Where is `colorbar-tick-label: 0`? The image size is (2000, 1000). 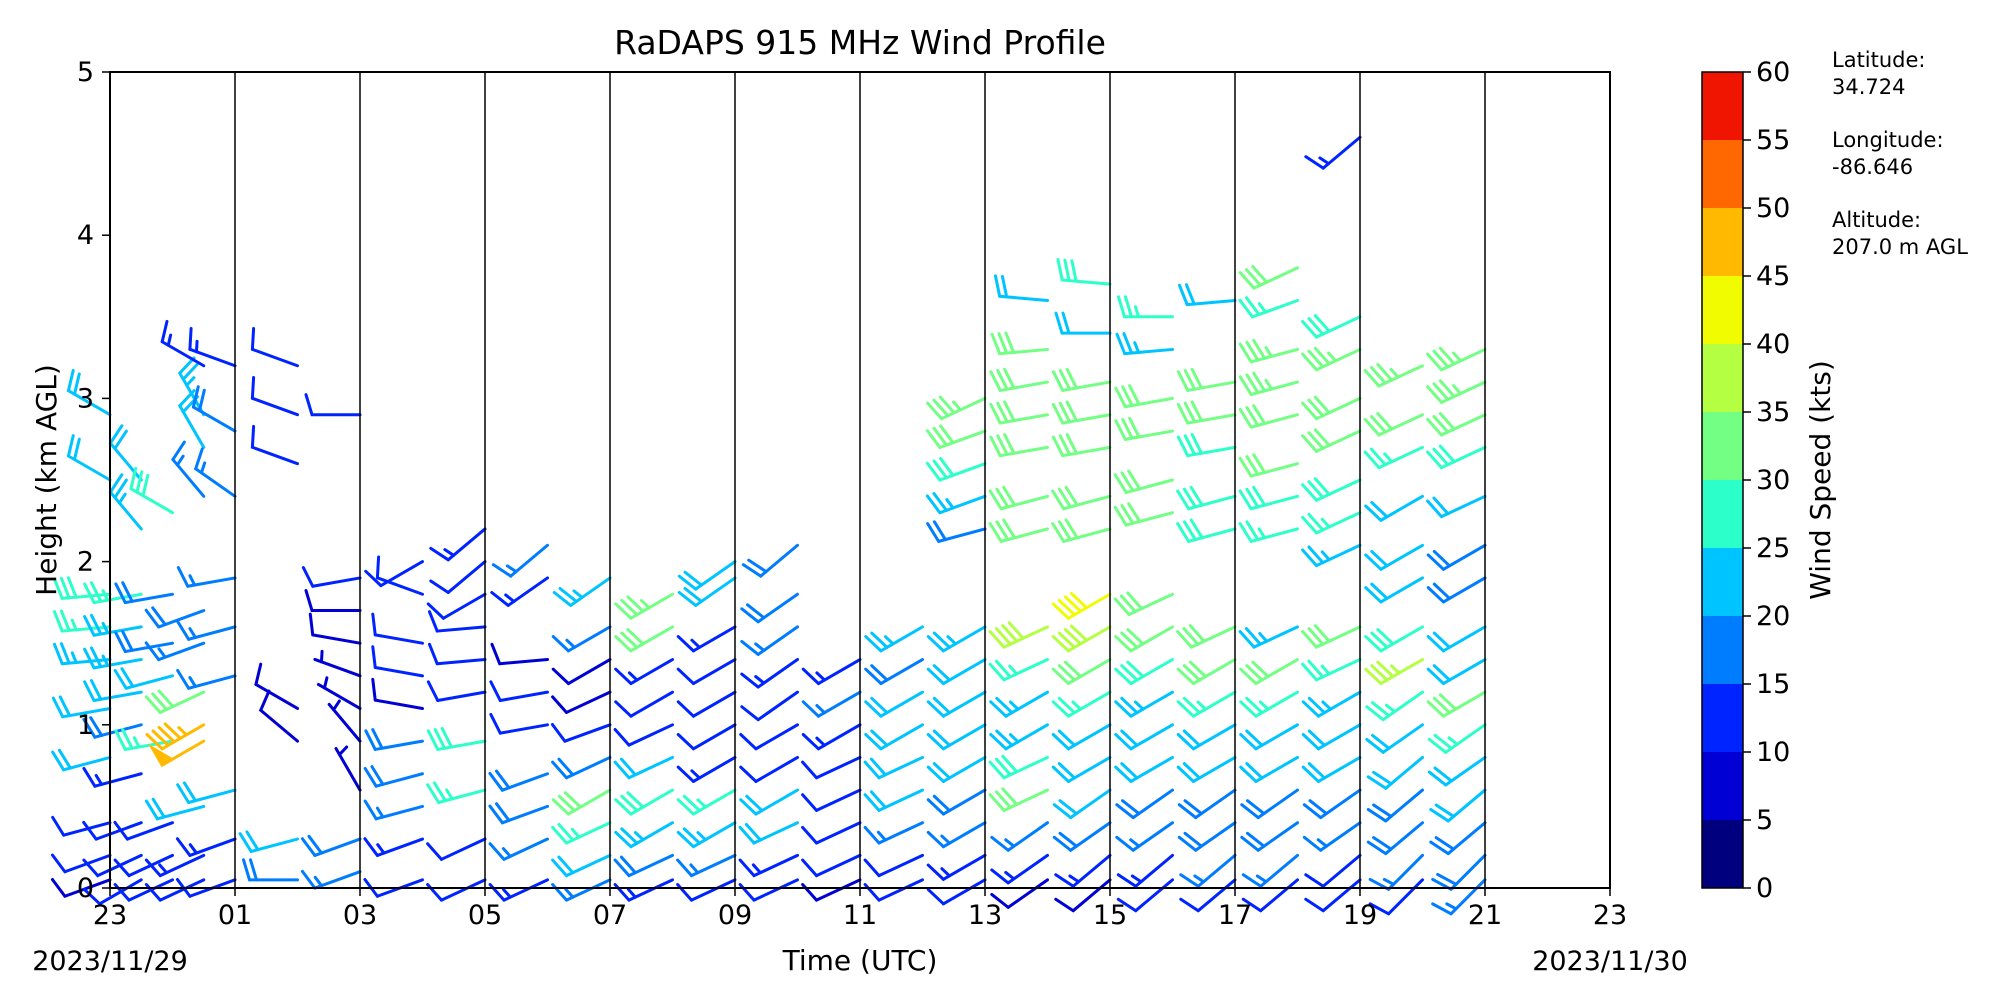 colorbar-tick-label: 0 is located at coordinates (1764, 888).